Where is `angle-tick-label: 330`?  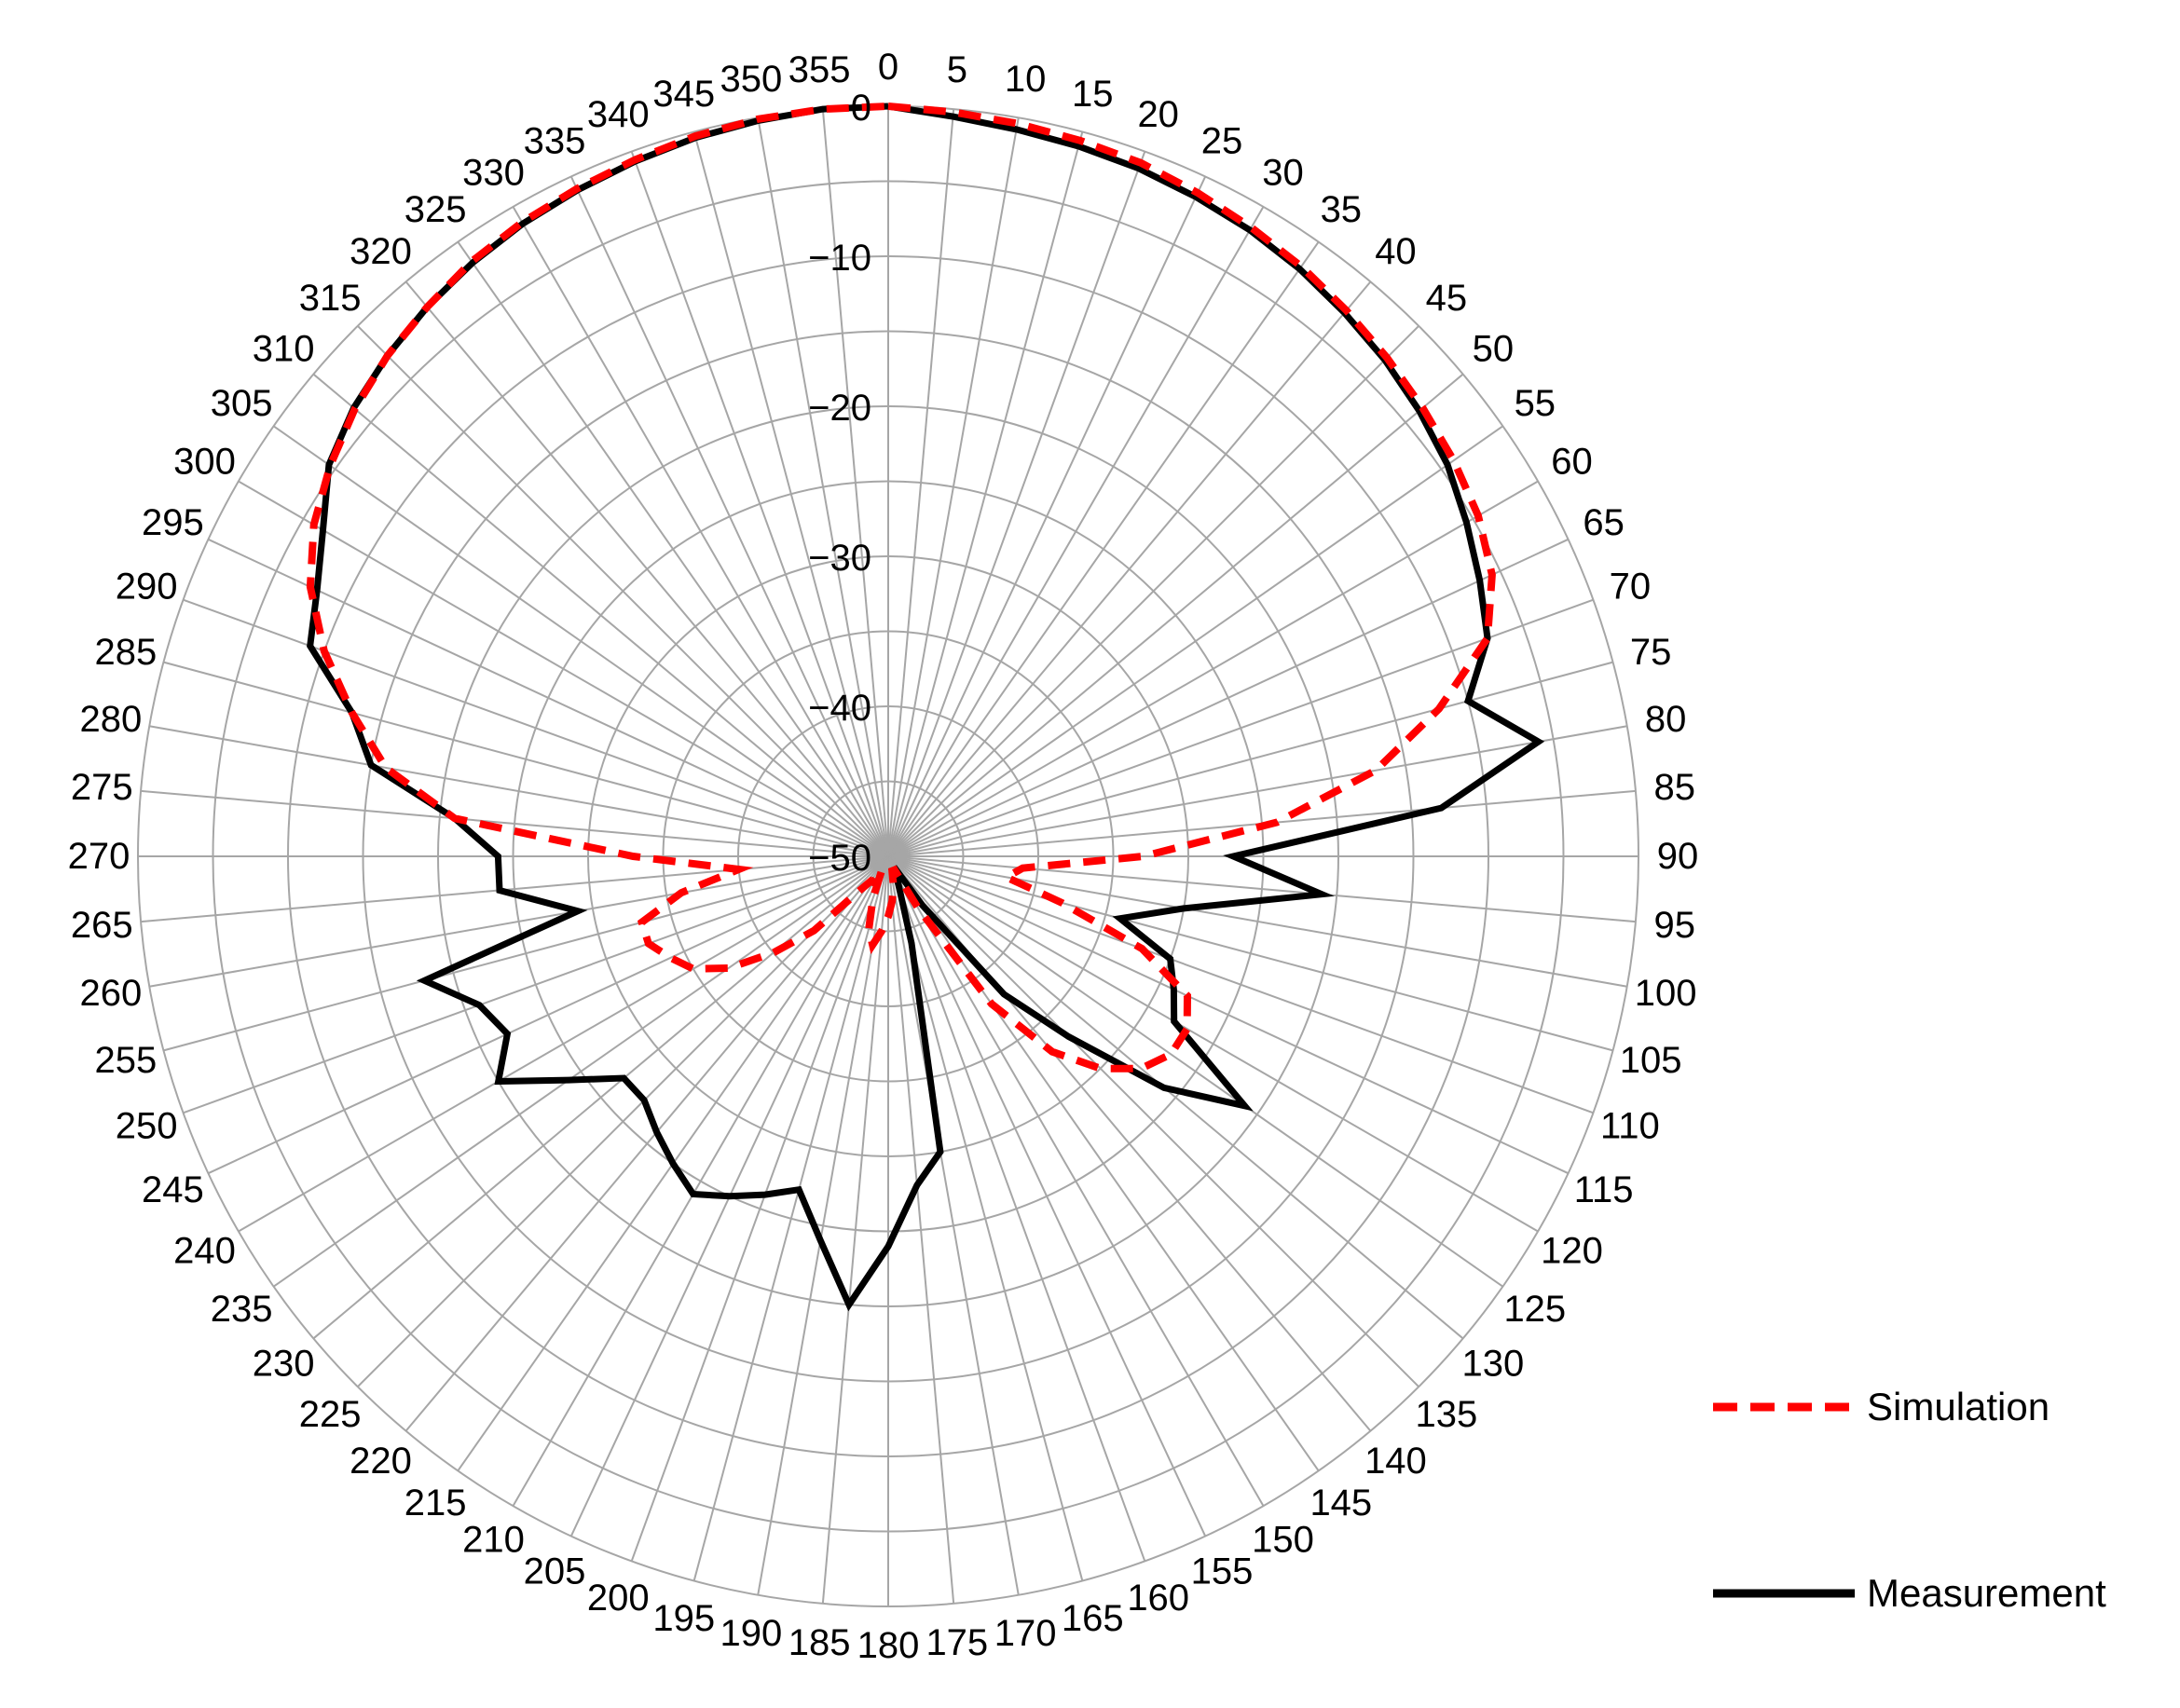
angle-tick-label: 330 is located at coordinates (493, 172).